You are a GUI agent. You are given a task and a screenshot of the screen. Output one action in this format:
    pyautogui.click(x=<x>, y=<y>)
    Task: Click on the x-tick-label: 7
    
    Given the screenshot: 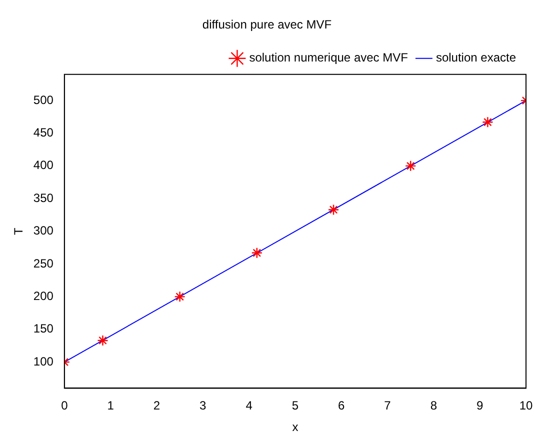 What is the action you would take?
    pyautogui.click(x=388, y=405)
    